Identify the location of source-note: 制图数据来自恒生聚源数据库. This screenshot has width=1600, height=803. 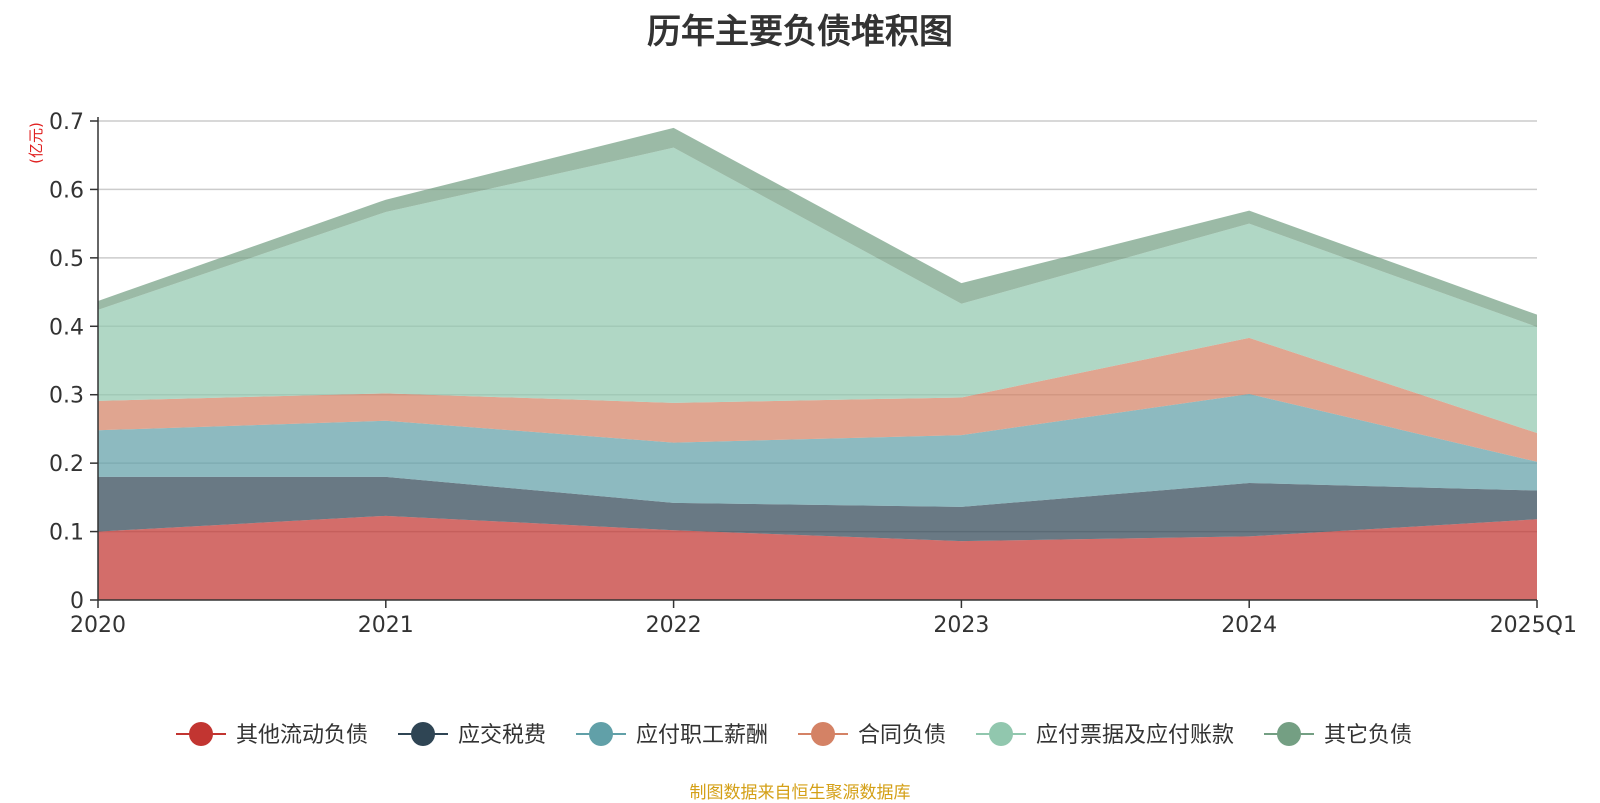
(800, 793).